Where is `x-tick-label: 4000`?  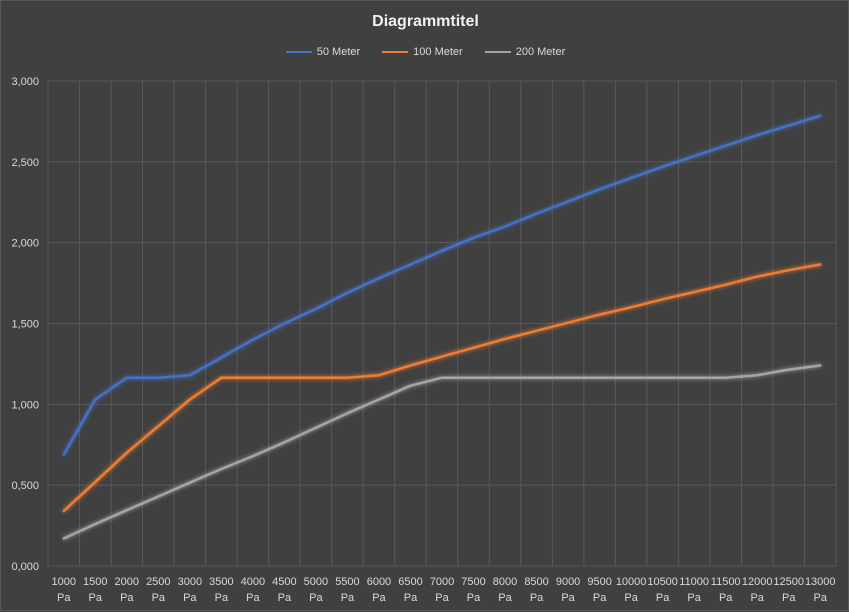 x-tick-label: 4000 is located at coordinates (253, 582).